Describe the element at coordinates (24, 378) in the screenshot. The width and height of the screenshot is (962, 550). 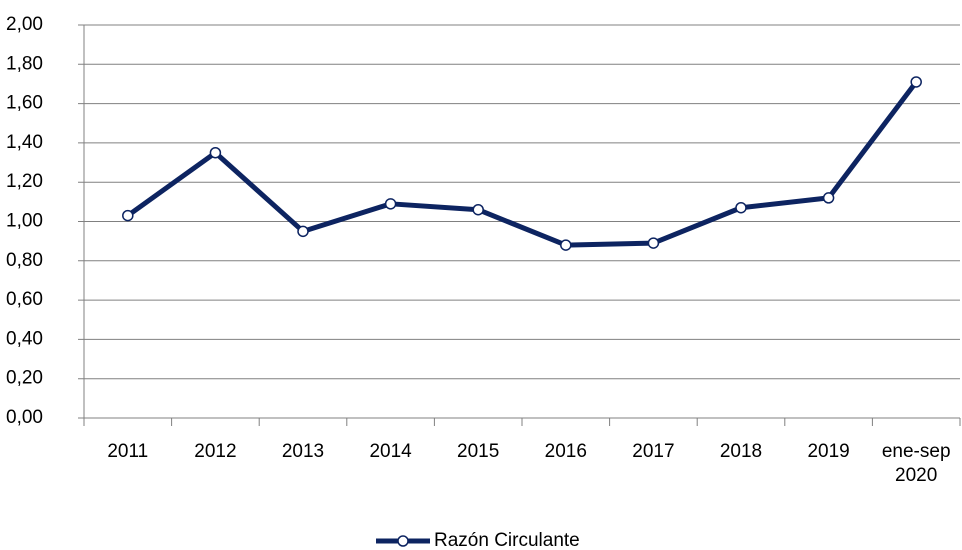
I see `y-tick-label: 0,20` at that location.